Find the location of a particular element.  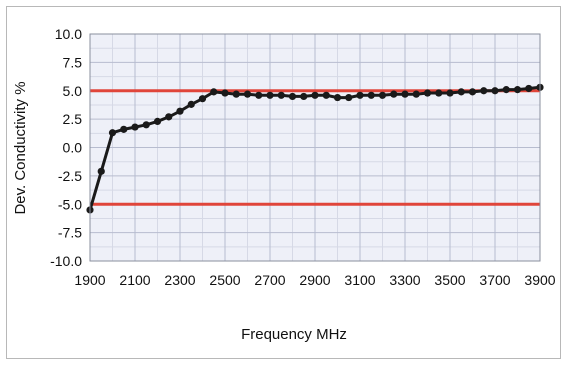

x-axis-title: Frequency MHz is located at coordinates (294, 334).